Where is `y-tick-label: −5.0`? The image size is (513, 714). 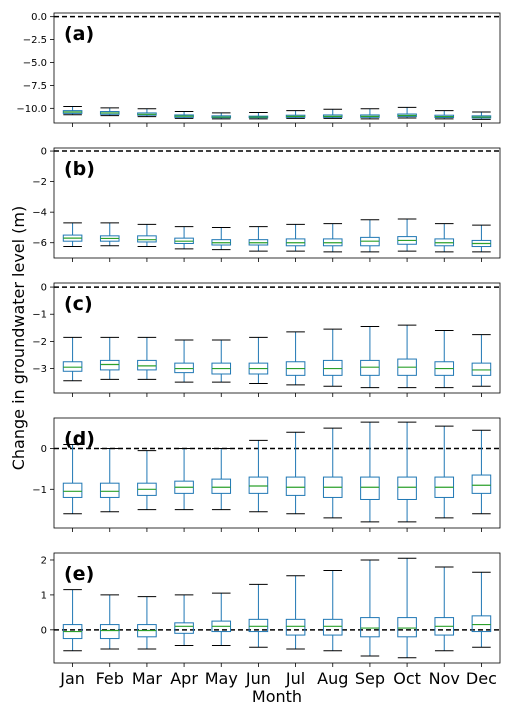 y-tick-label: −5.0 is located at coordinates (35, 63).